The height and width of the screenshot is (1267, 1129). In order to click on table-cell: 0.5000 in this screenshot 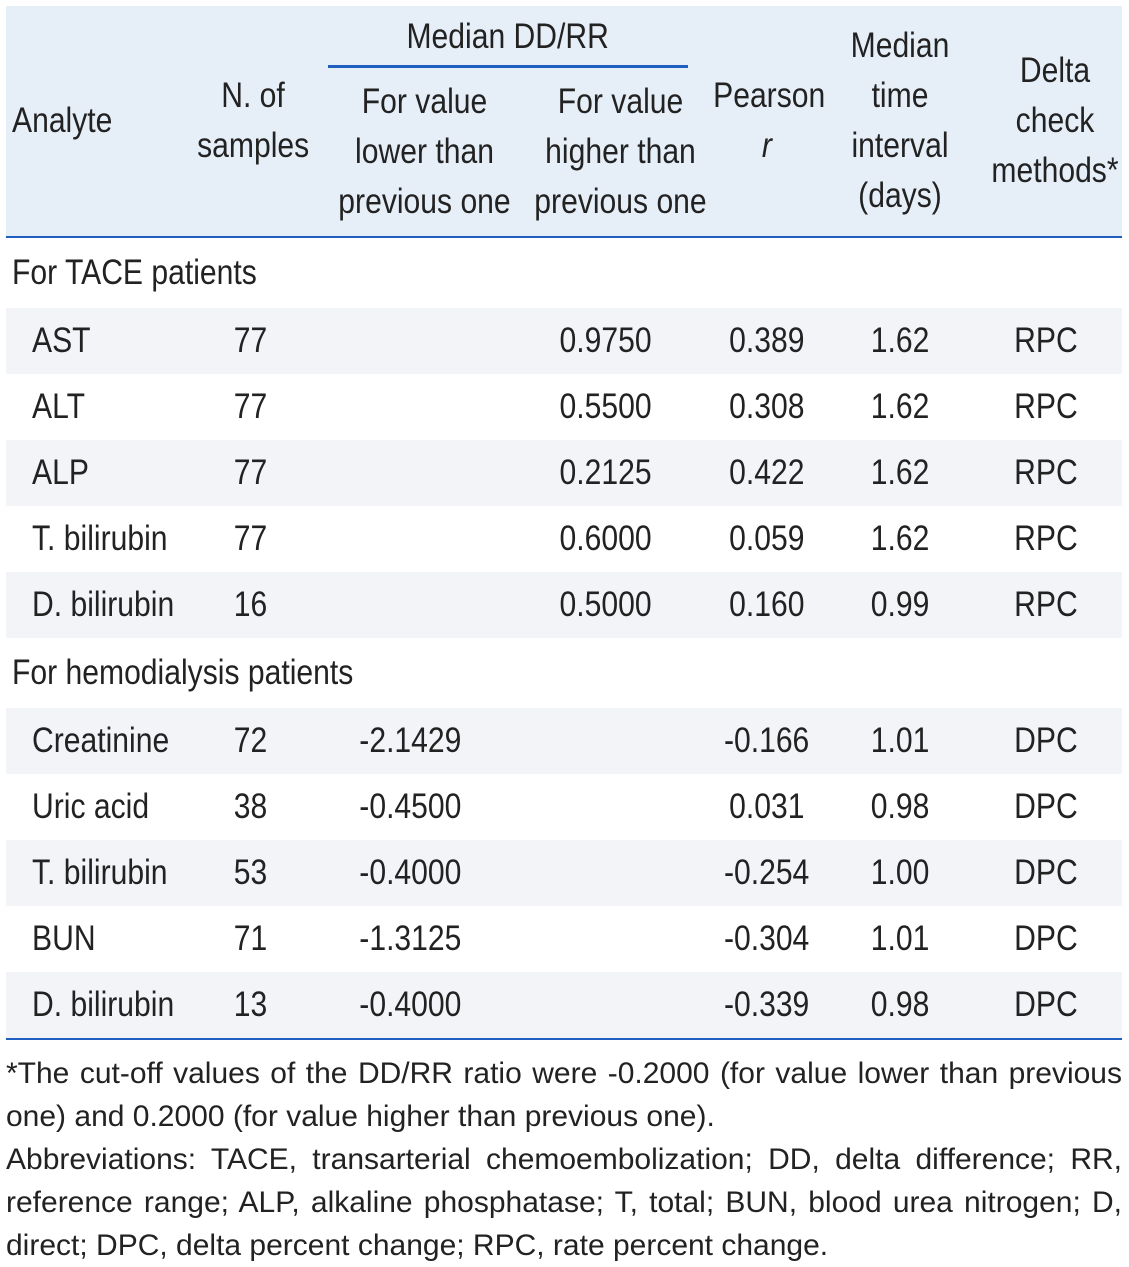, I will do `click(606, 605)`.